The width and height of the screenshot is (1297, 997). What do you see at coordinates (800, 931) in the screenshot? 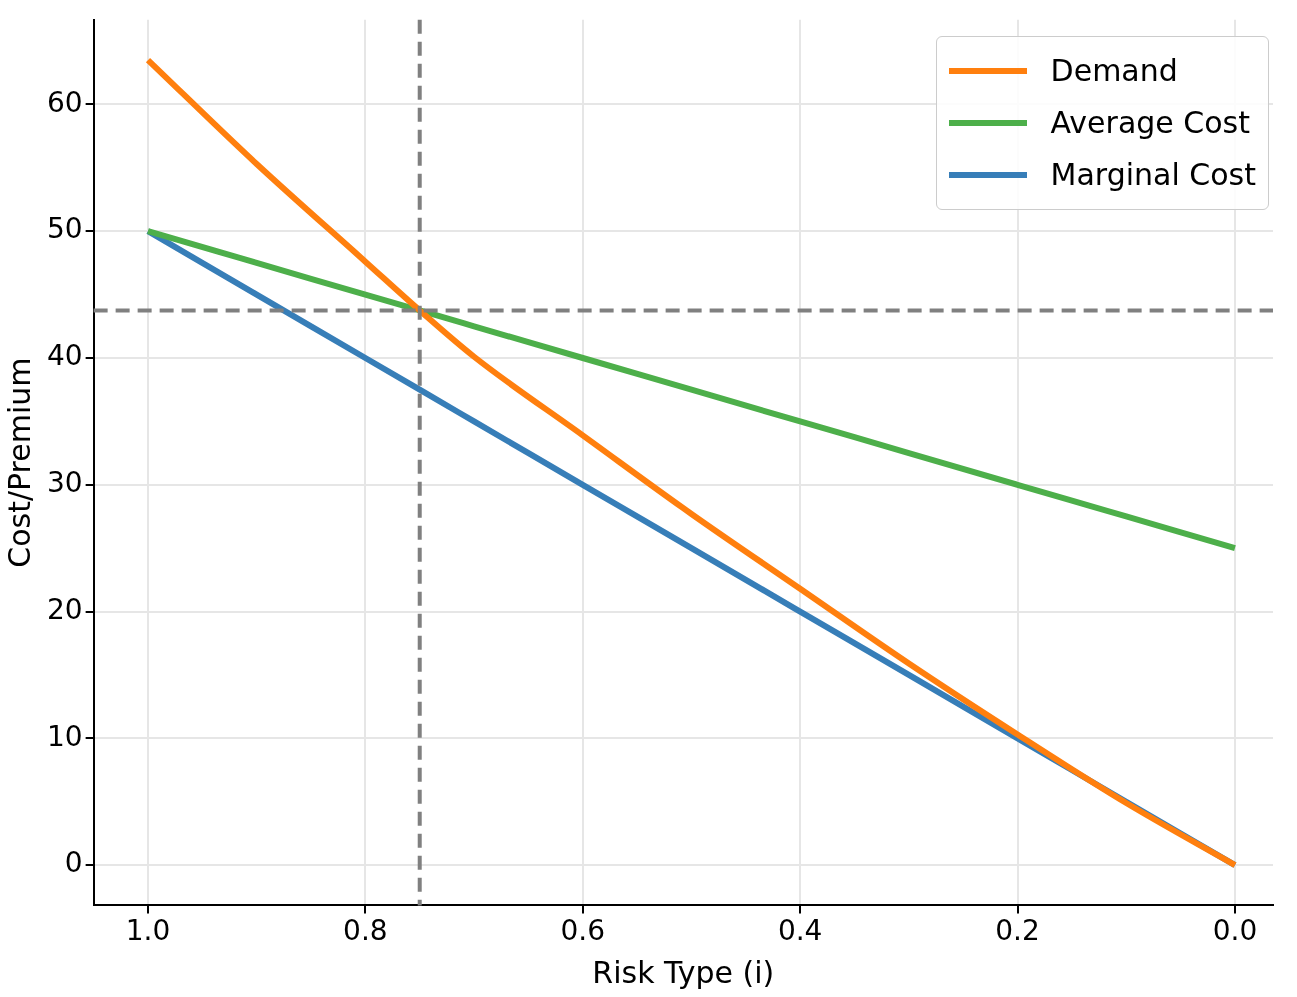
I see `x-tick-label: 0.4` at bounding box center [800, 931].